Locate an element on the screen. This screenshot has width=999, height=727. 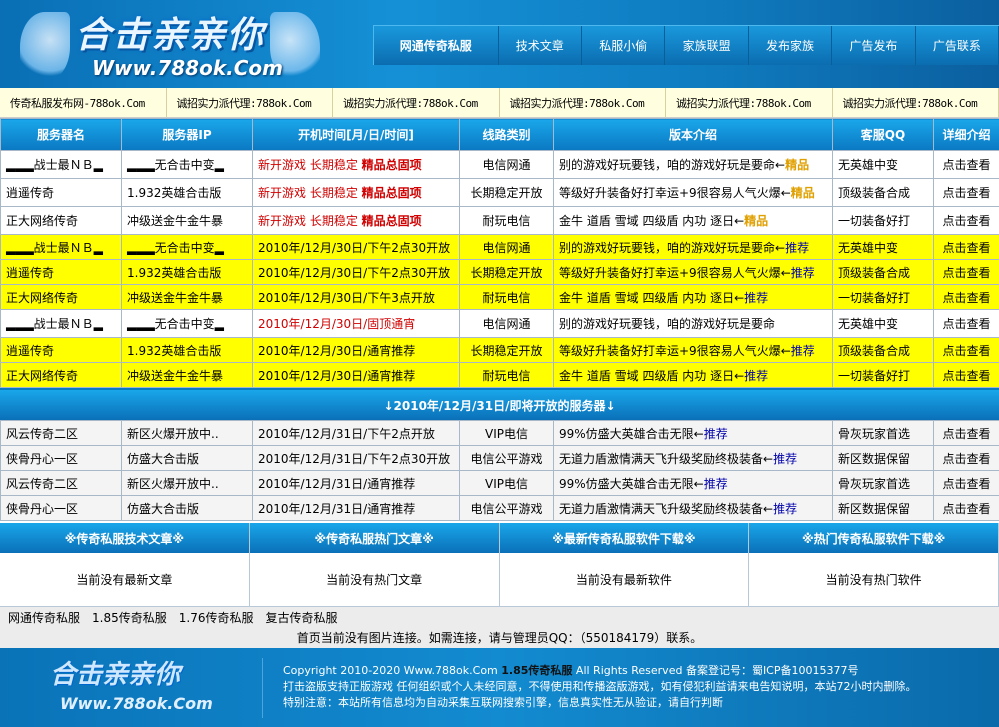
version-desc: 等级好升装备好打幸运+9很容易人气火爆←推荐 is located at coordinates (693, 272).